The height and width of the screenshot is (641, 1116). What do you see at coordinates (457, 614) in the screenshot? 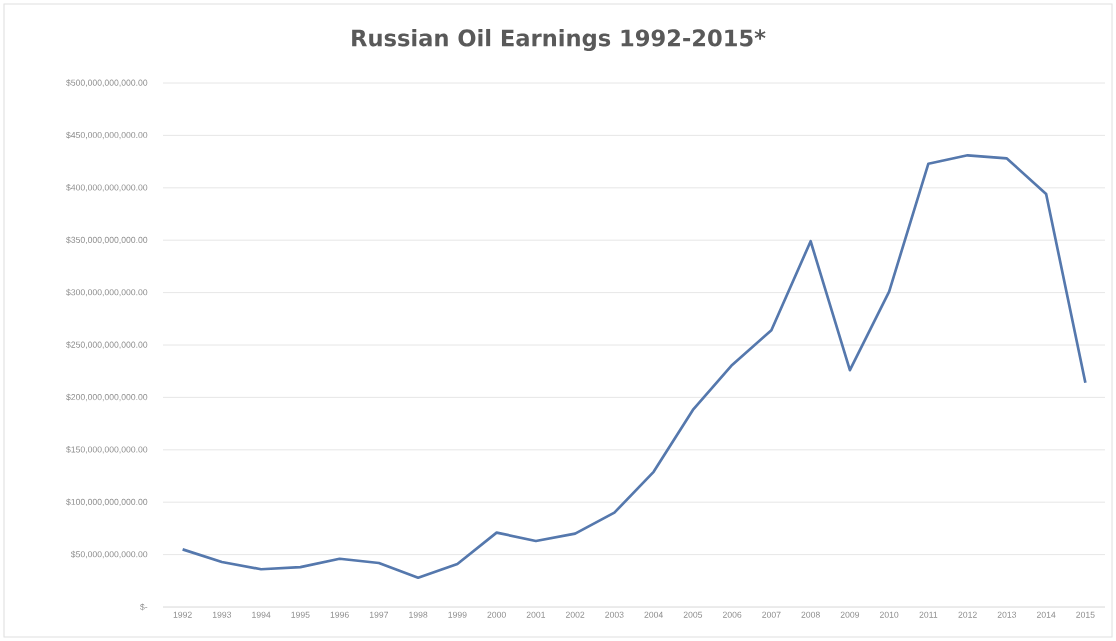
I see `x-tick-label: 1999` at bounding box center [457, 614].